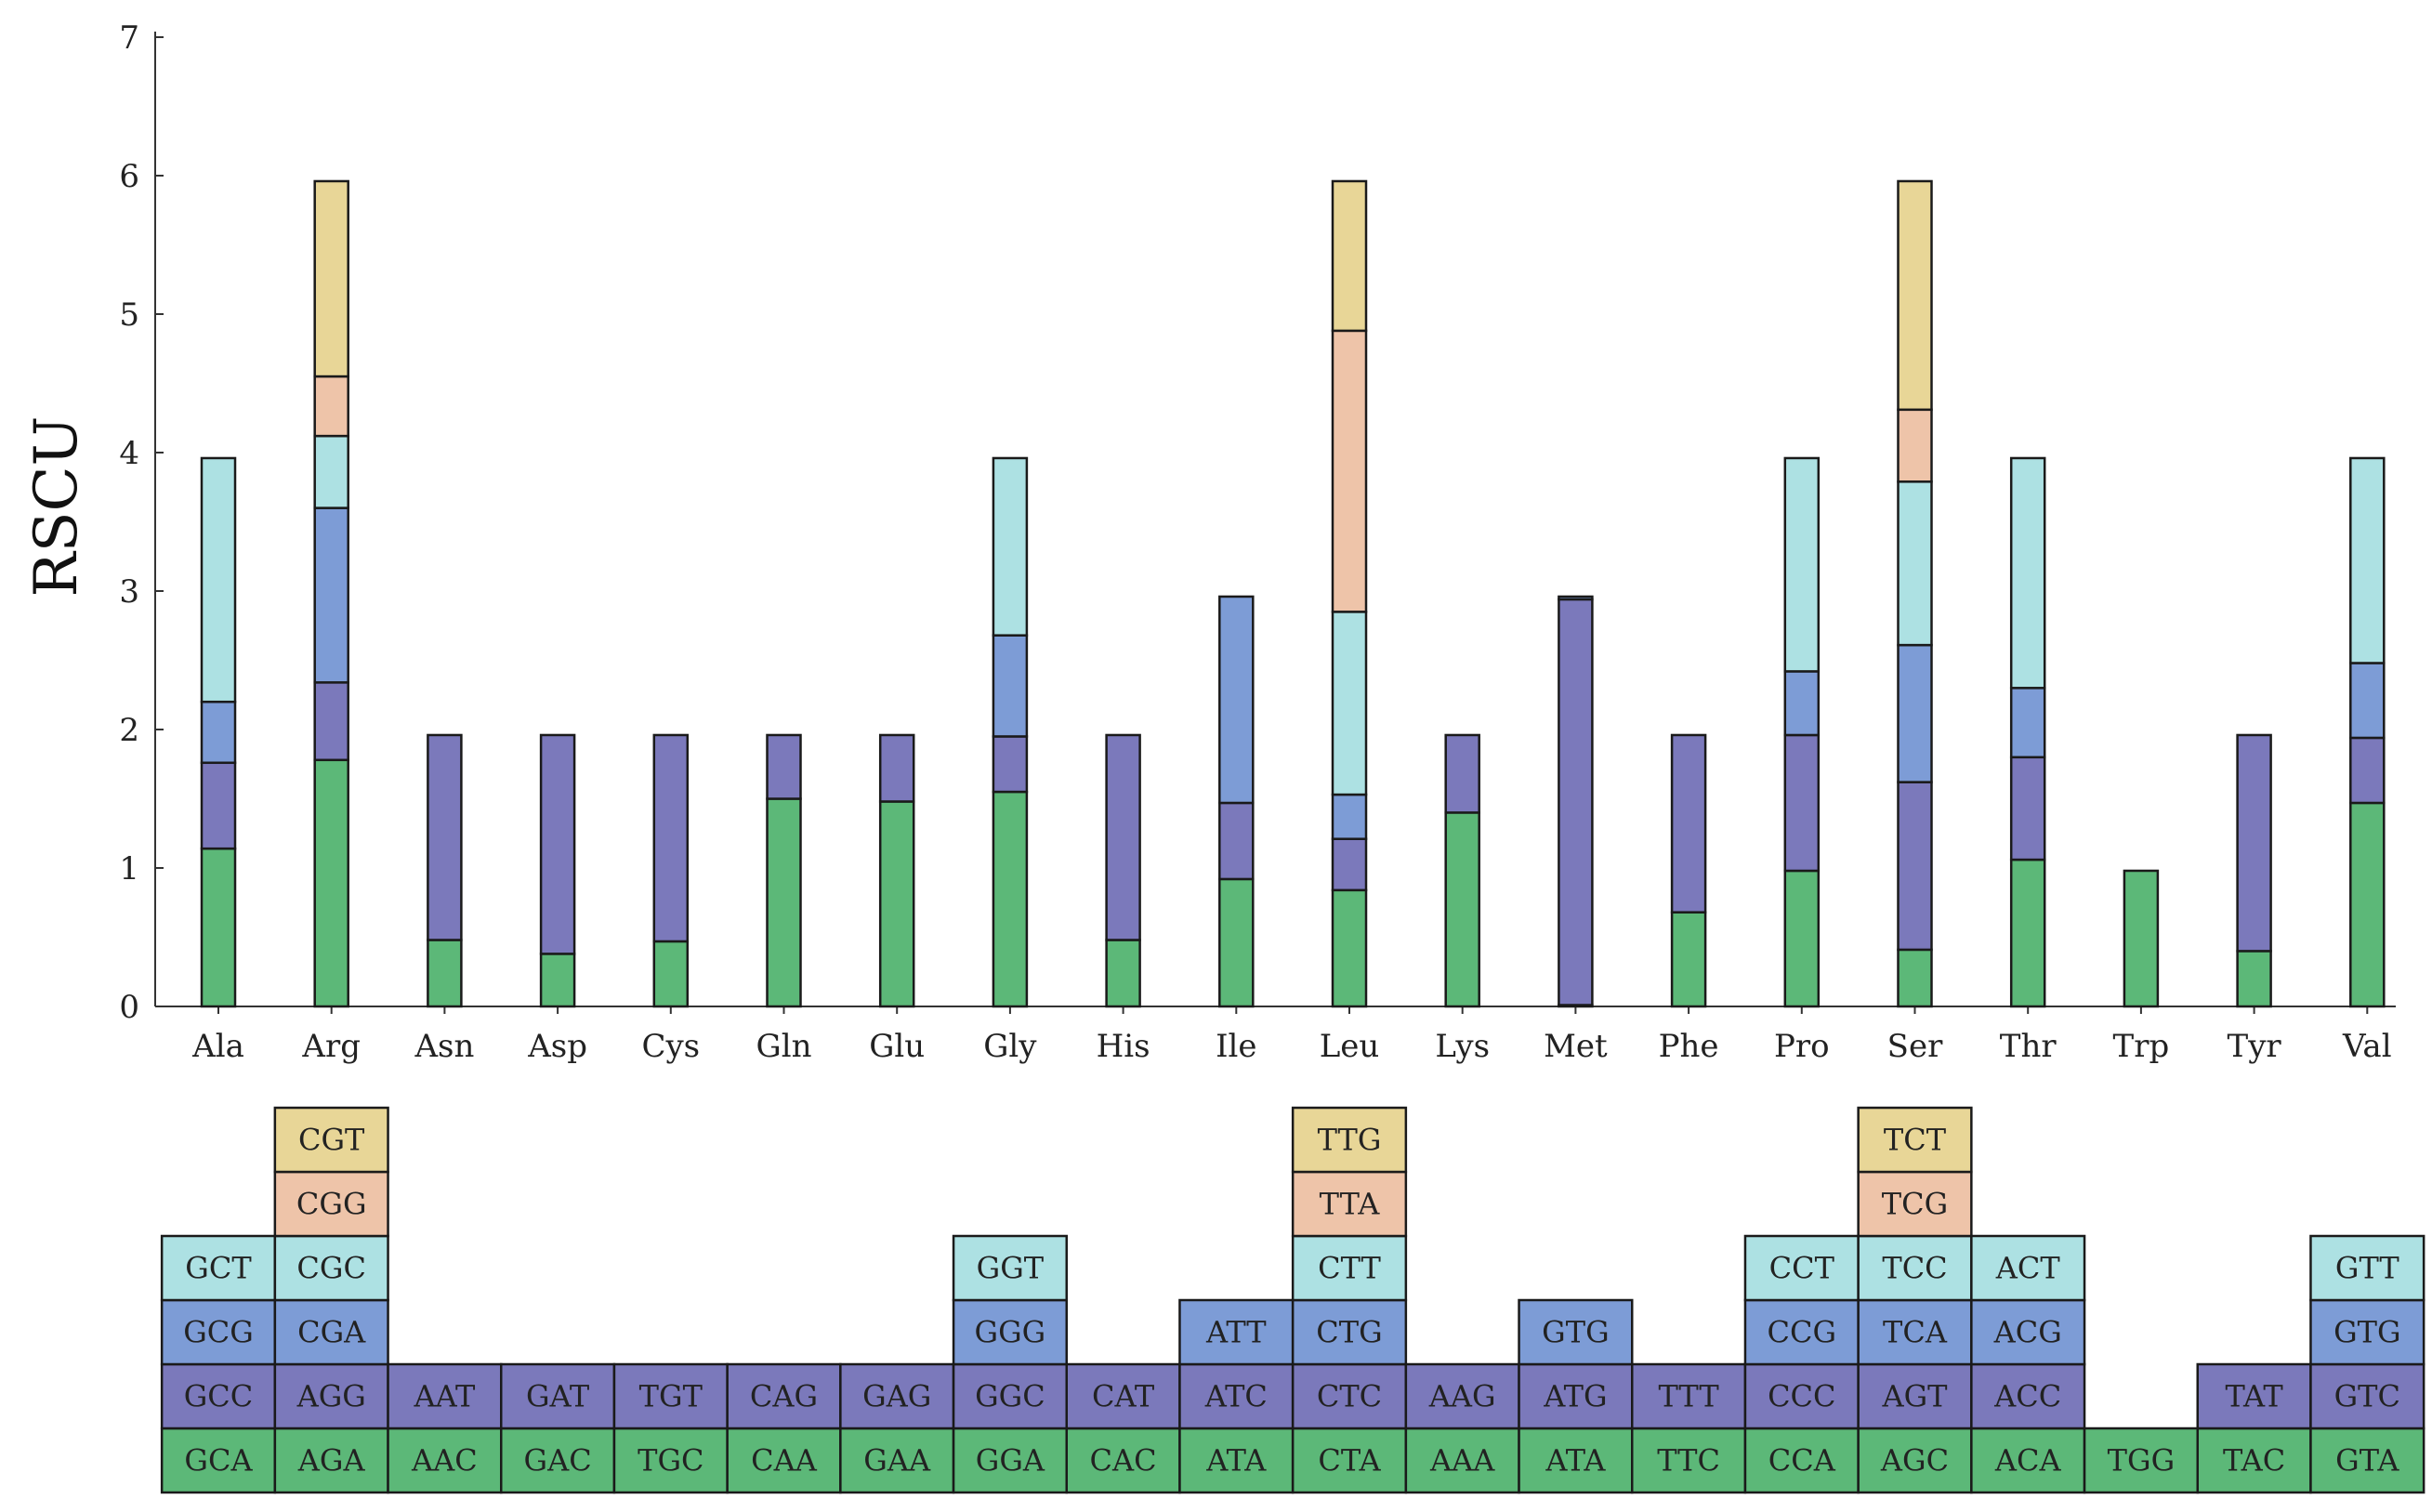  I want to click on codon-label: CCC, so click(1801, 1396).